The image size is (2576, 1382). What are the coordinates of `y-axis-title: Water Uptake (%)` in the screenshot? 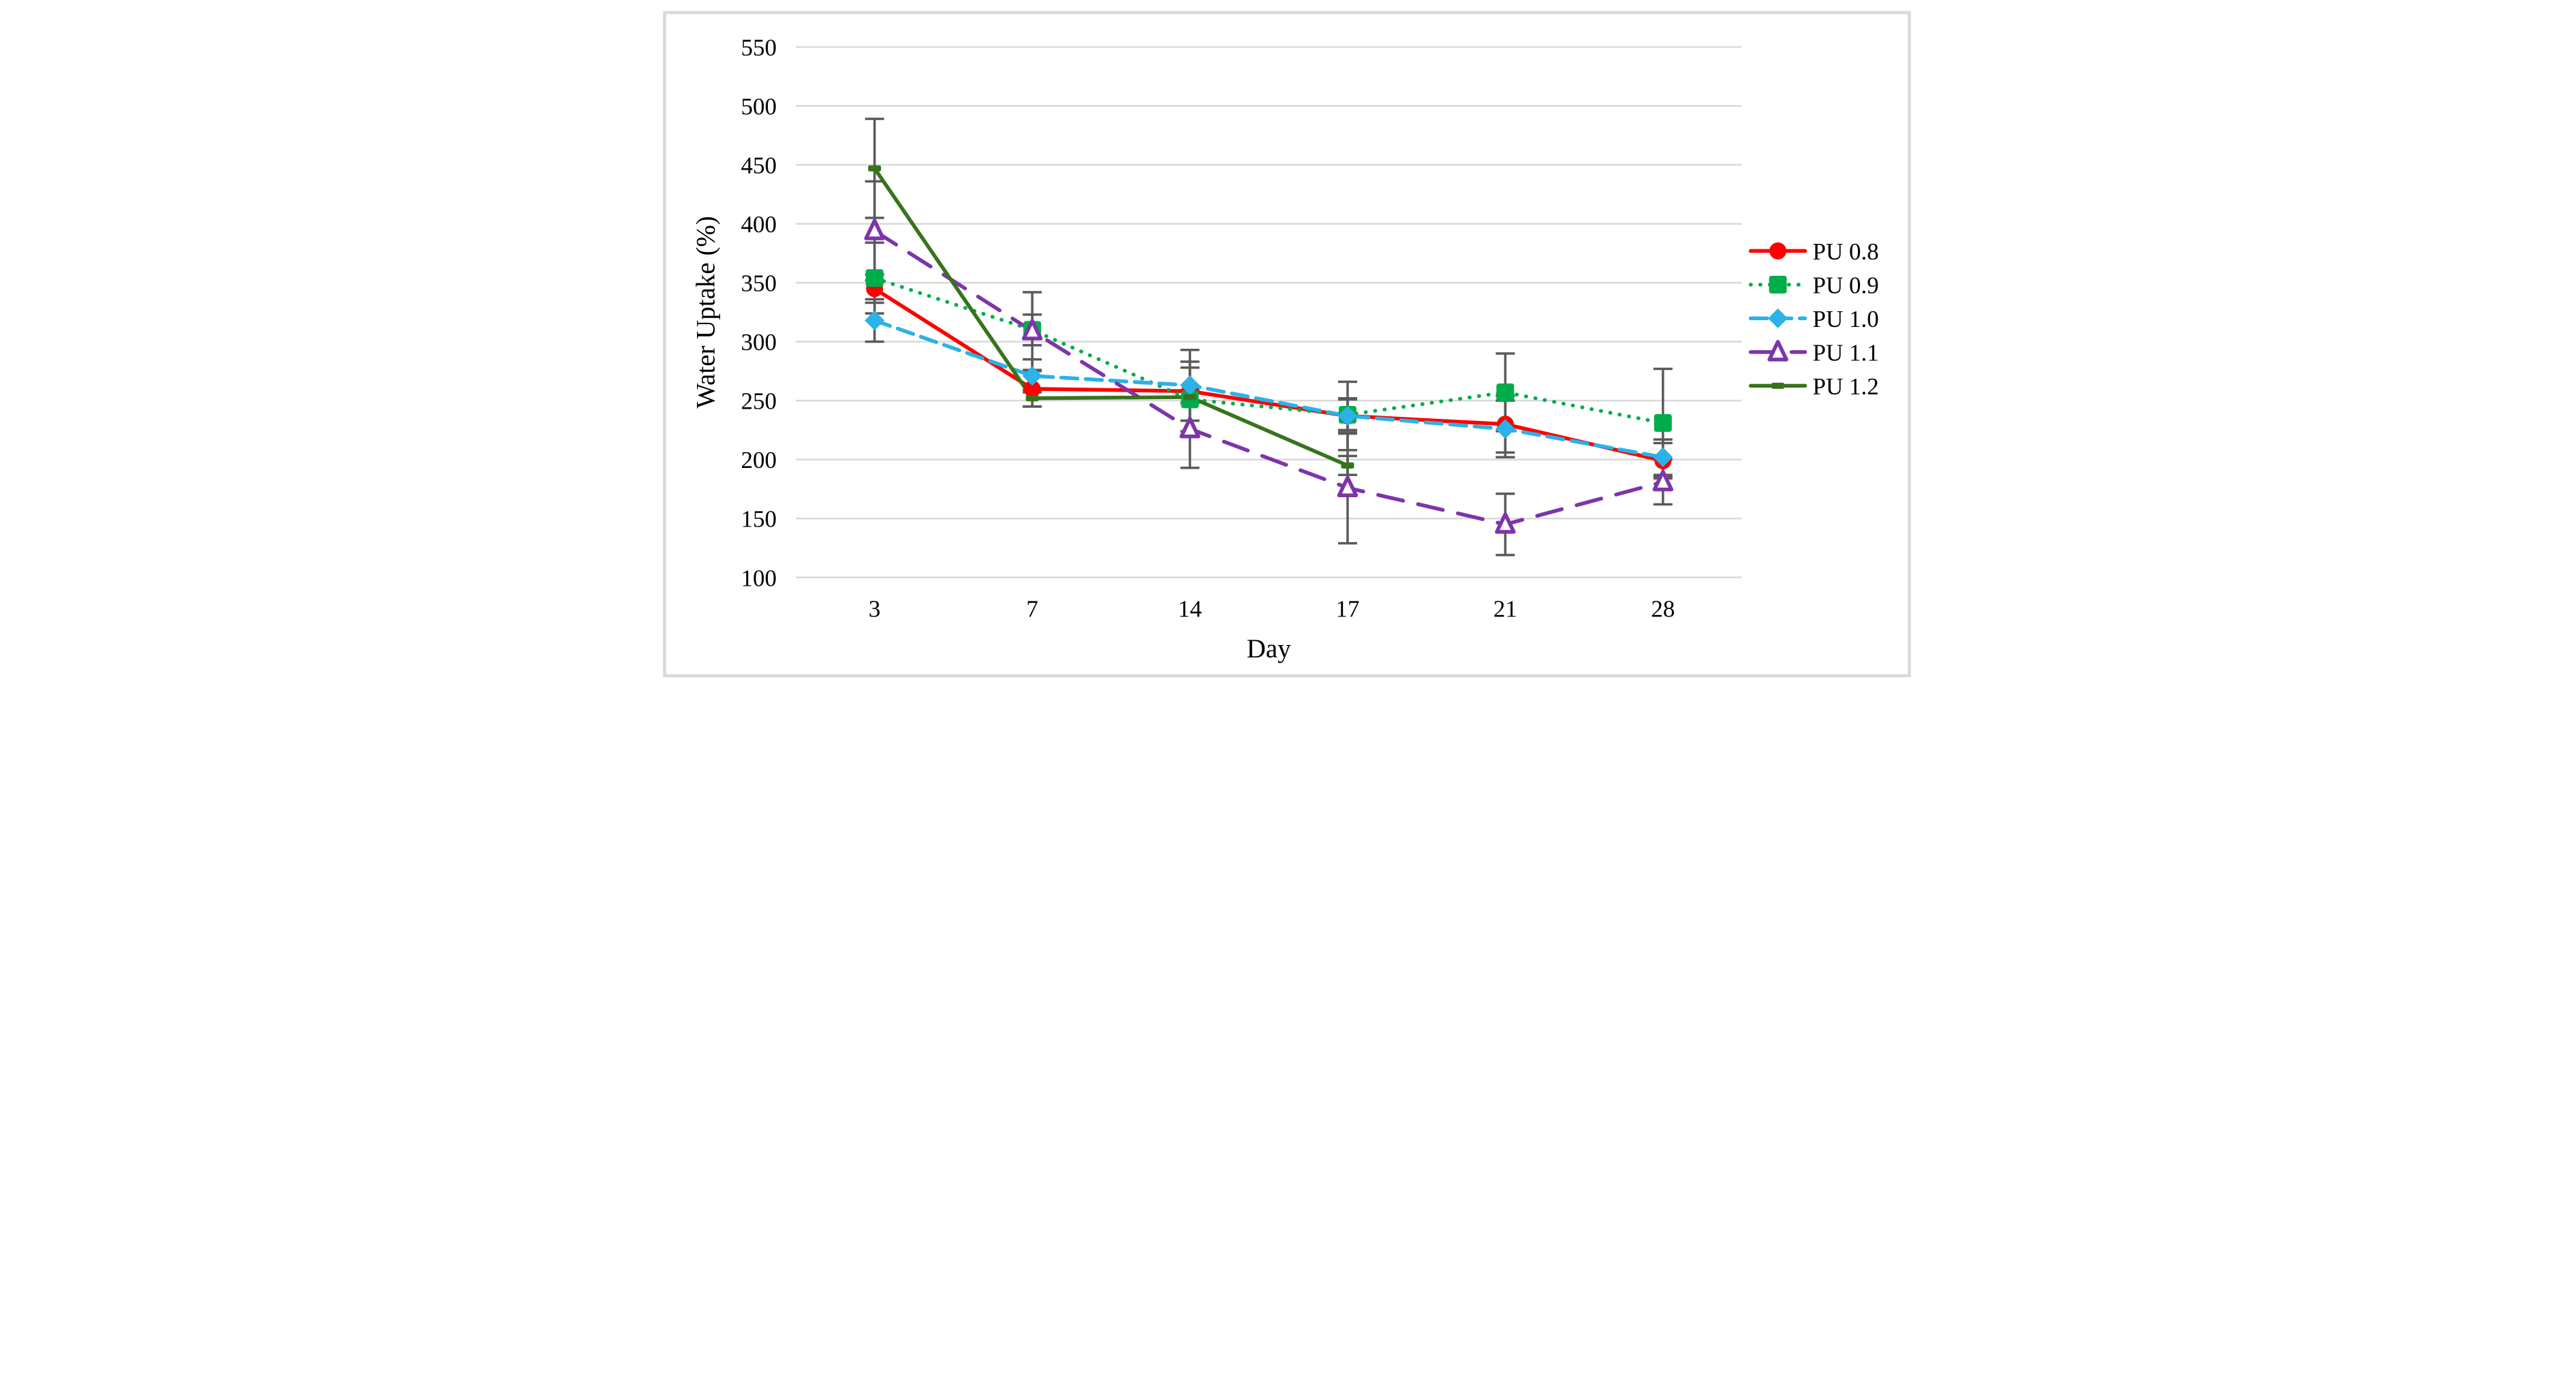 It's located at (705, 312).